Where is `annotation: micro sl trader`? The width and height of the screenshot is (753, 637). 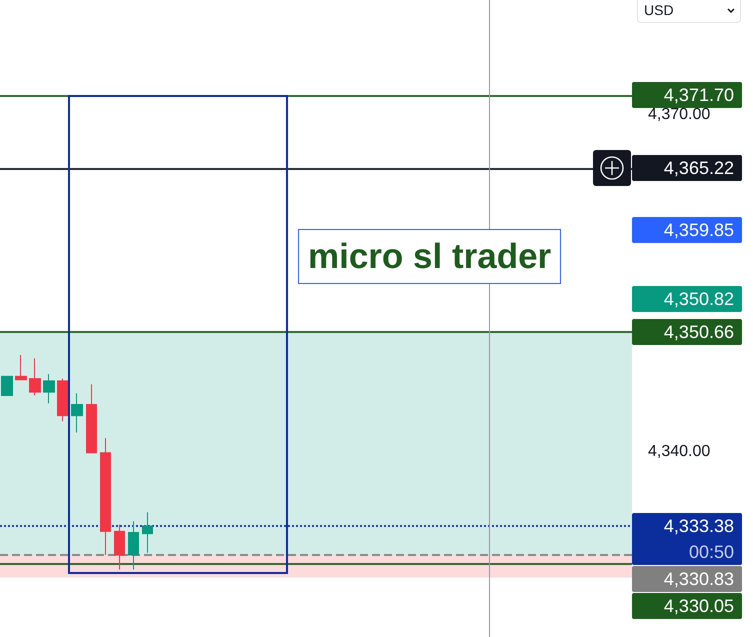 annotation: micro sl trader is located at coordinates (430, 256).